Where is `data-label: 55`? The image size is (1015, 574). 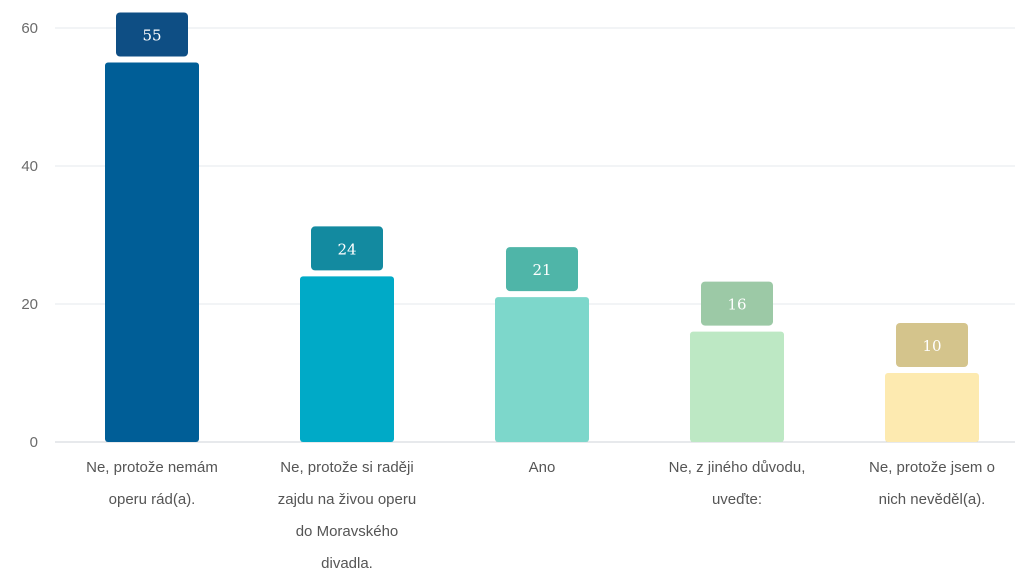 data-label: 55 is located at coordinates (151, 36).